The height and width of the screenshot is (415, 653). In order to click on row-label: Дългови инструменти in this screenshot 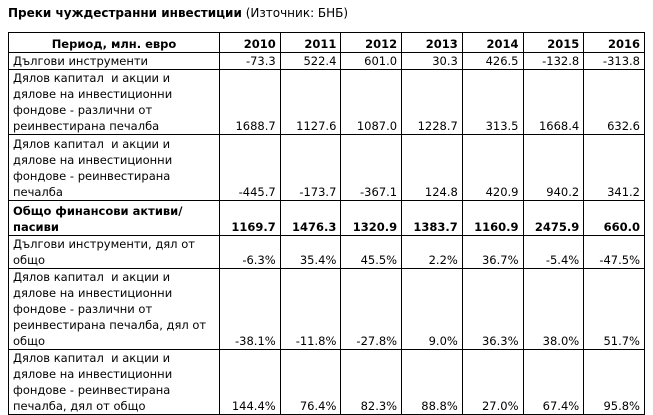, I will do `click(114, 61)`.